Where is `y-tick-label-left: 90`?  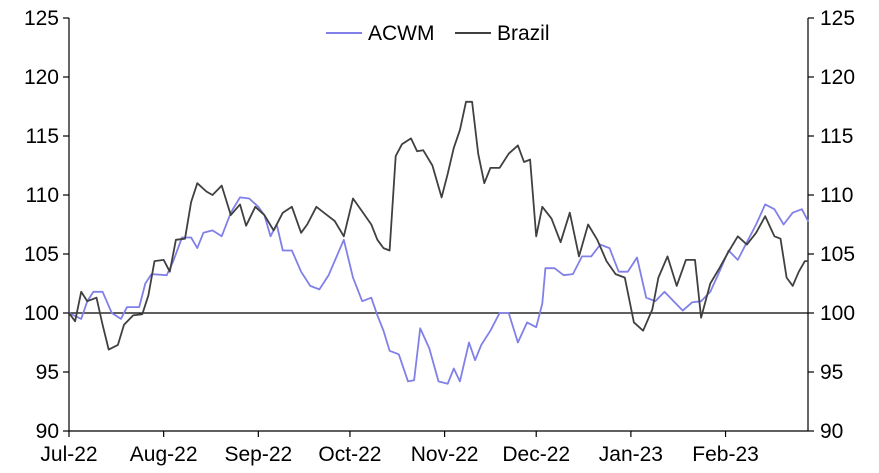
y-tick-label-left: 90 is located at coordinates (47, 431).